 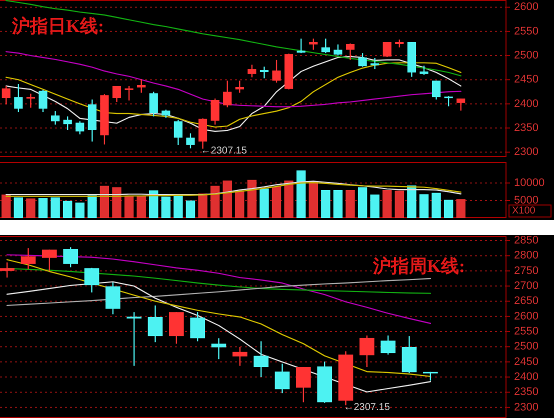 What do you see at coordinates (526, 286) in the screenshot?
I see `y-tick-label: 2700` at bounding box center [526, 286].